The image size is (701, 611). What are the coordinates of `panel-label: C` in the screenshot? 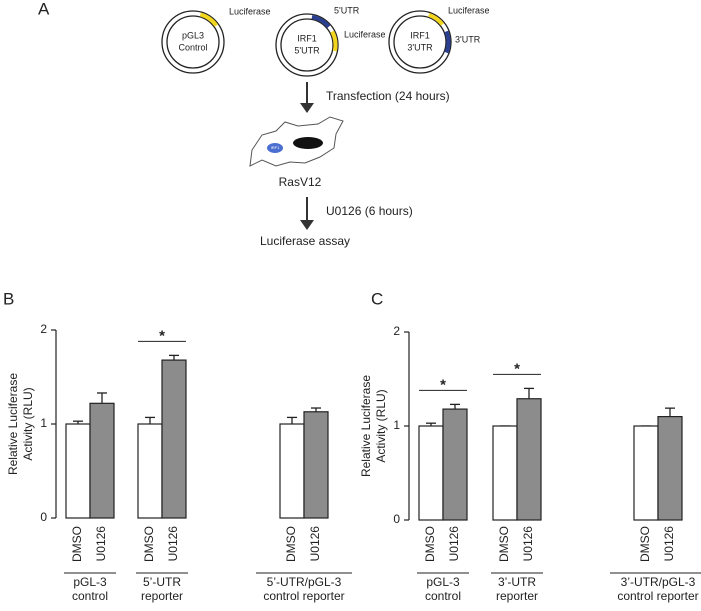 It's located at (377, 298).